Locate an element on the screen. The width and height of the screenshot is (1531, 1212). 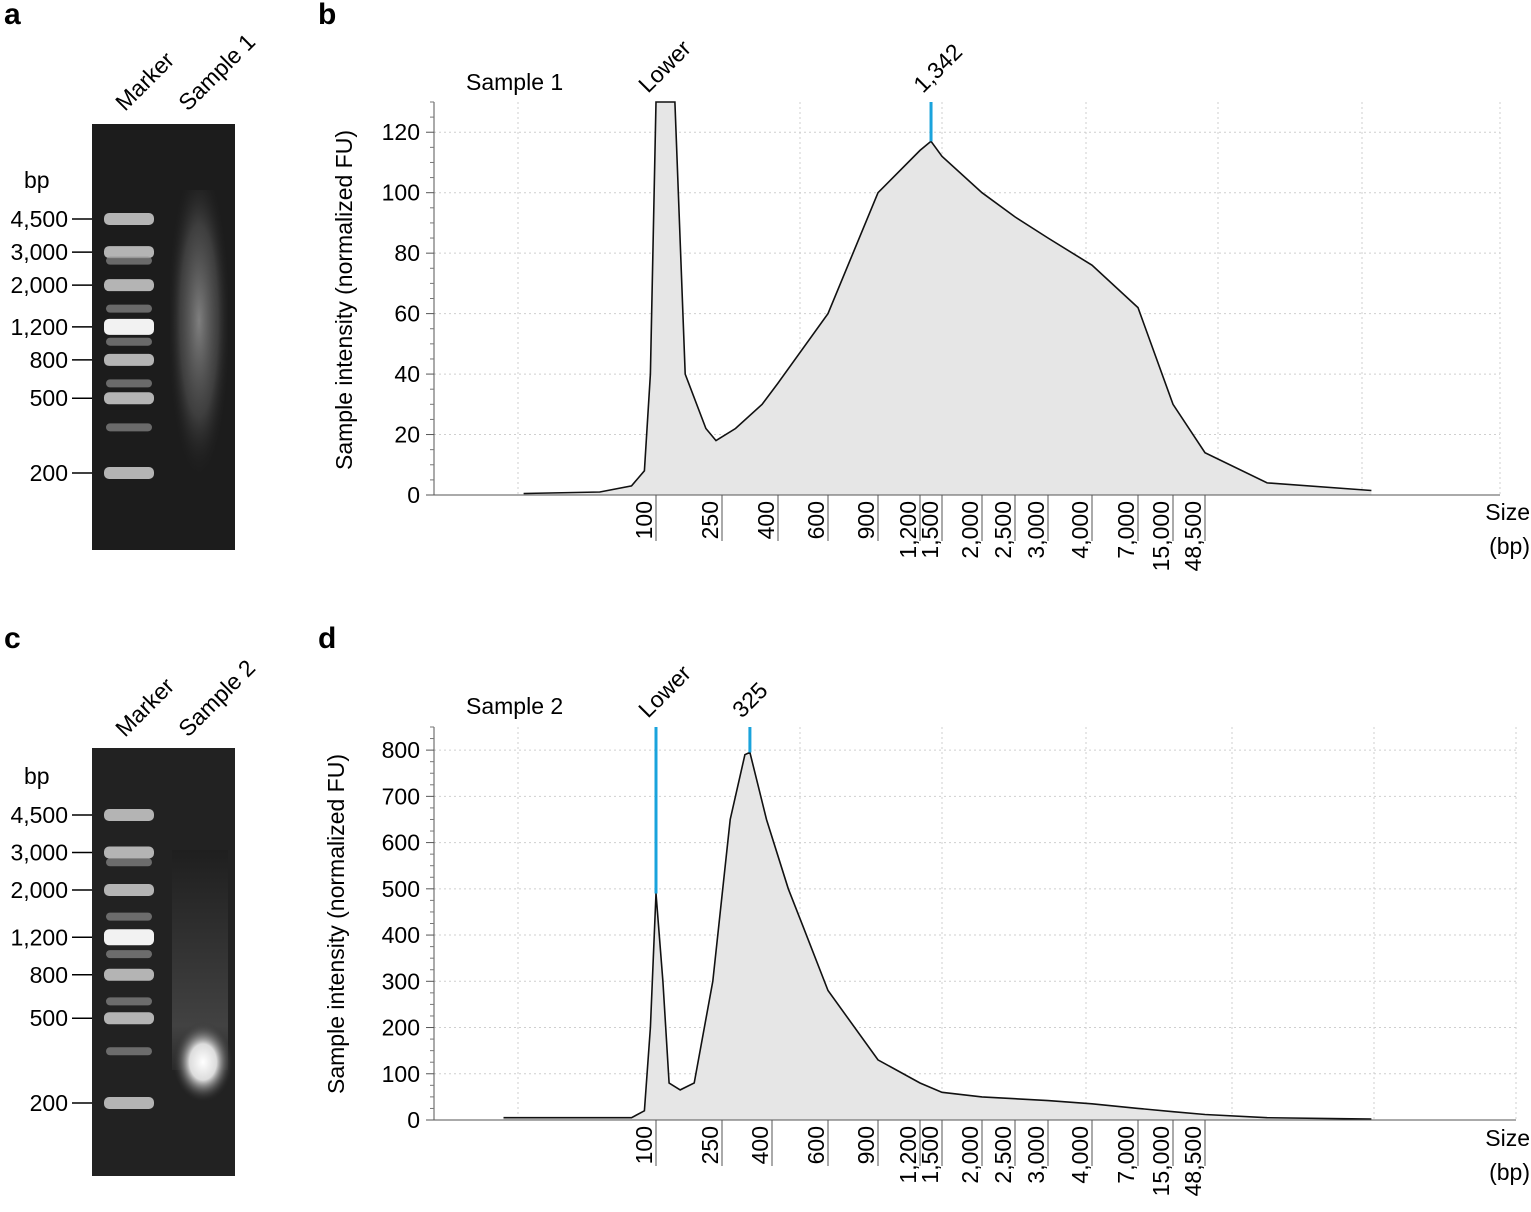
chart-d-xtick-label-15-000: 15,000 is located at coordinates (1161, 1161).